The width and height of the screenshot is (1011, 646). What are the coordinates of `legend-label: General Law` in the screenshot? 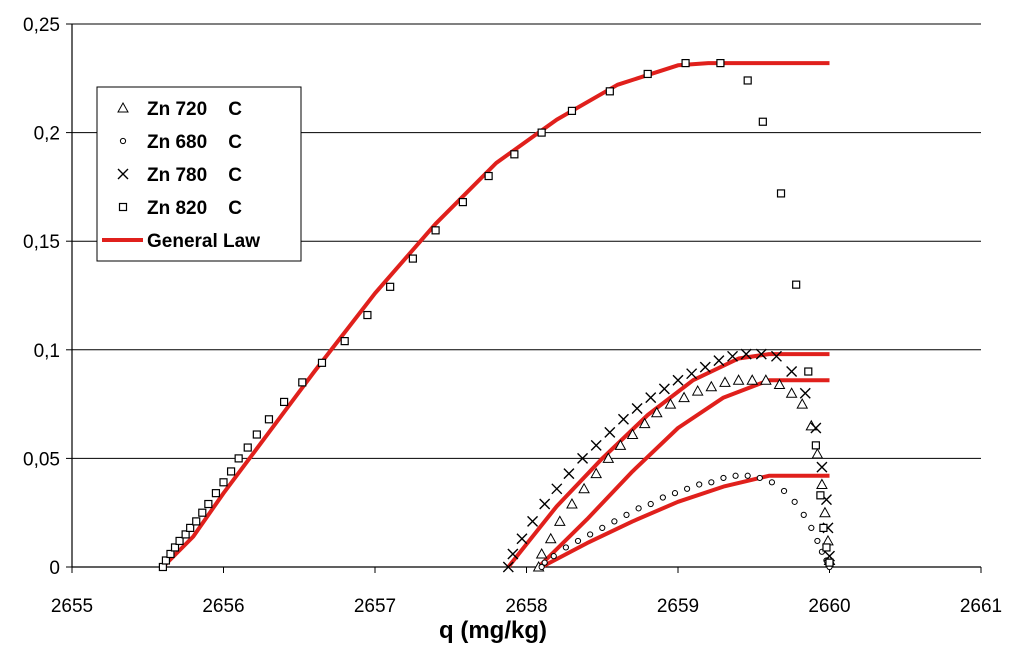 It's located at (203, 241).